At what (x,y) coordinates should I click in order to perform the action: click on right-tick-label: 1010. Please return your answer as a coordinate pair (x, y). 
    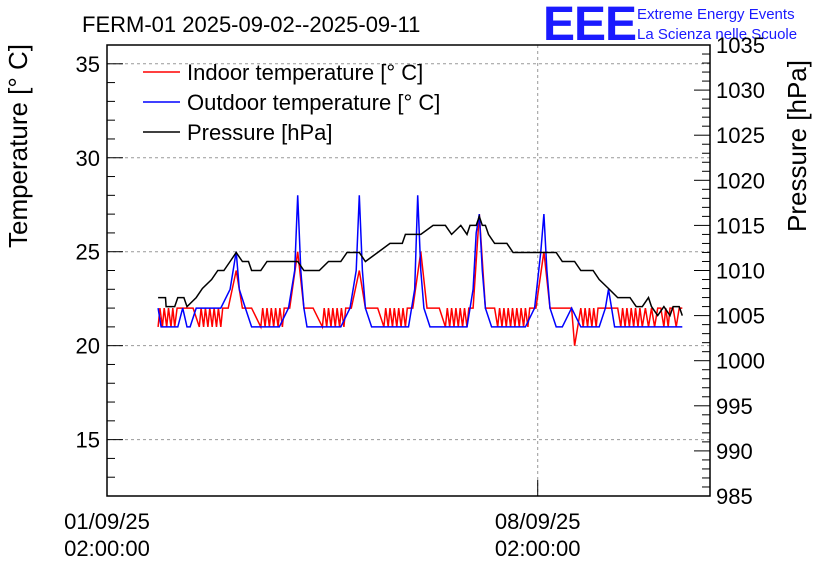
    Looking at the image, I should click on (740, 271).